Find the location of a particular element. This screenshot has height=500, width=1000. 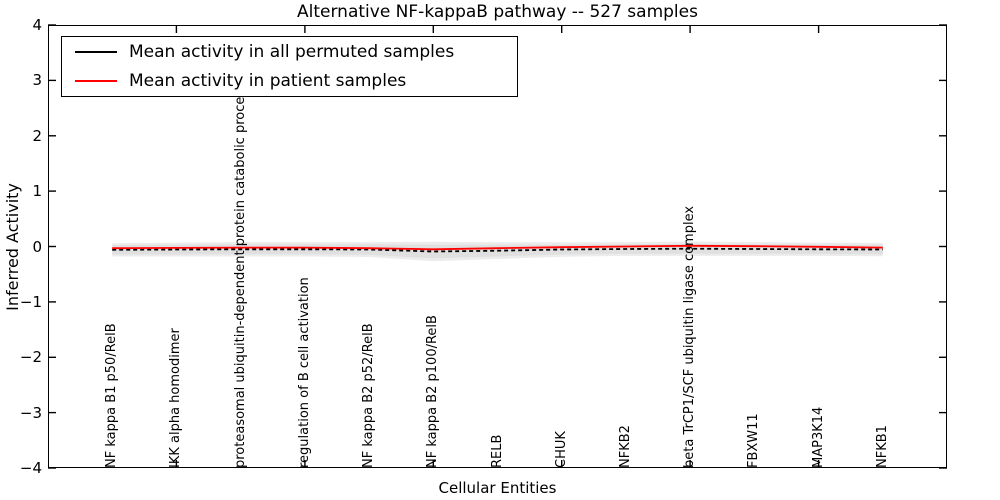

patient-mean-line is located at coordinates (497, 247).